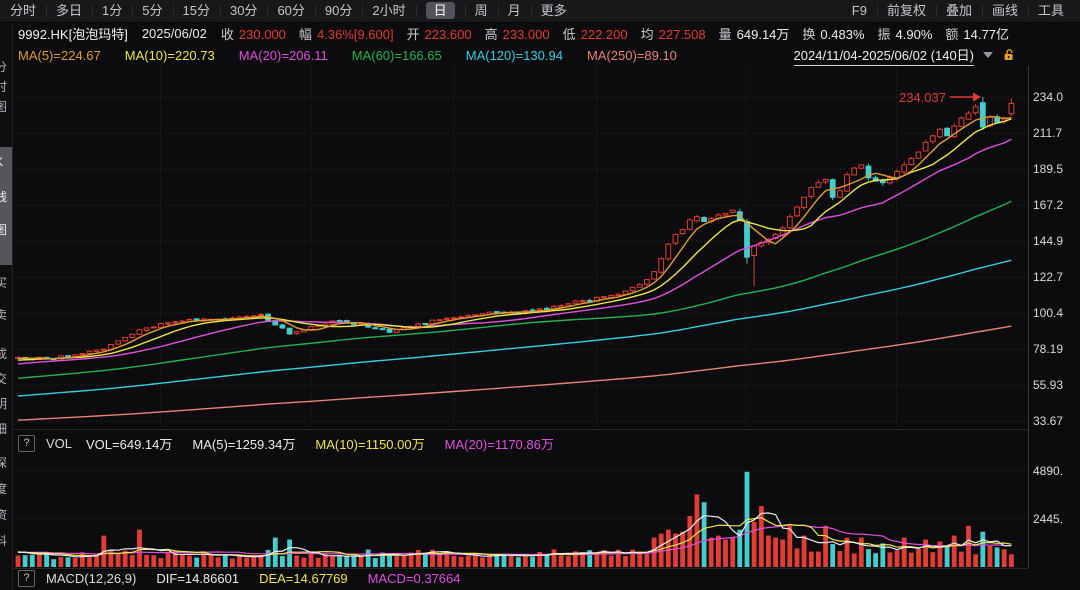  I want to click on price-axis-label: 78.19, so click(1048, 349).